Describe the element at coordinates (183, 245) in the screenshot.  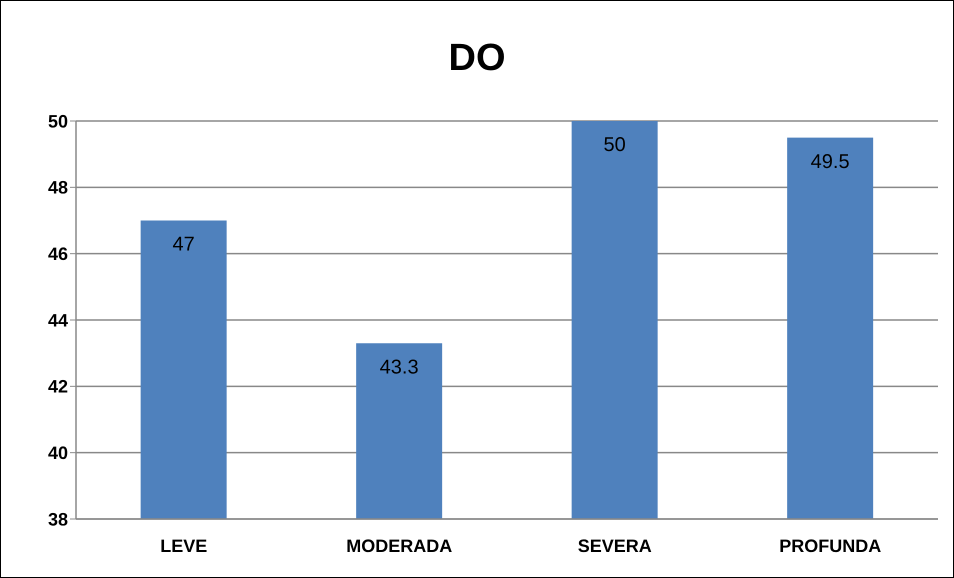
I see `data-label: 47` at that location.